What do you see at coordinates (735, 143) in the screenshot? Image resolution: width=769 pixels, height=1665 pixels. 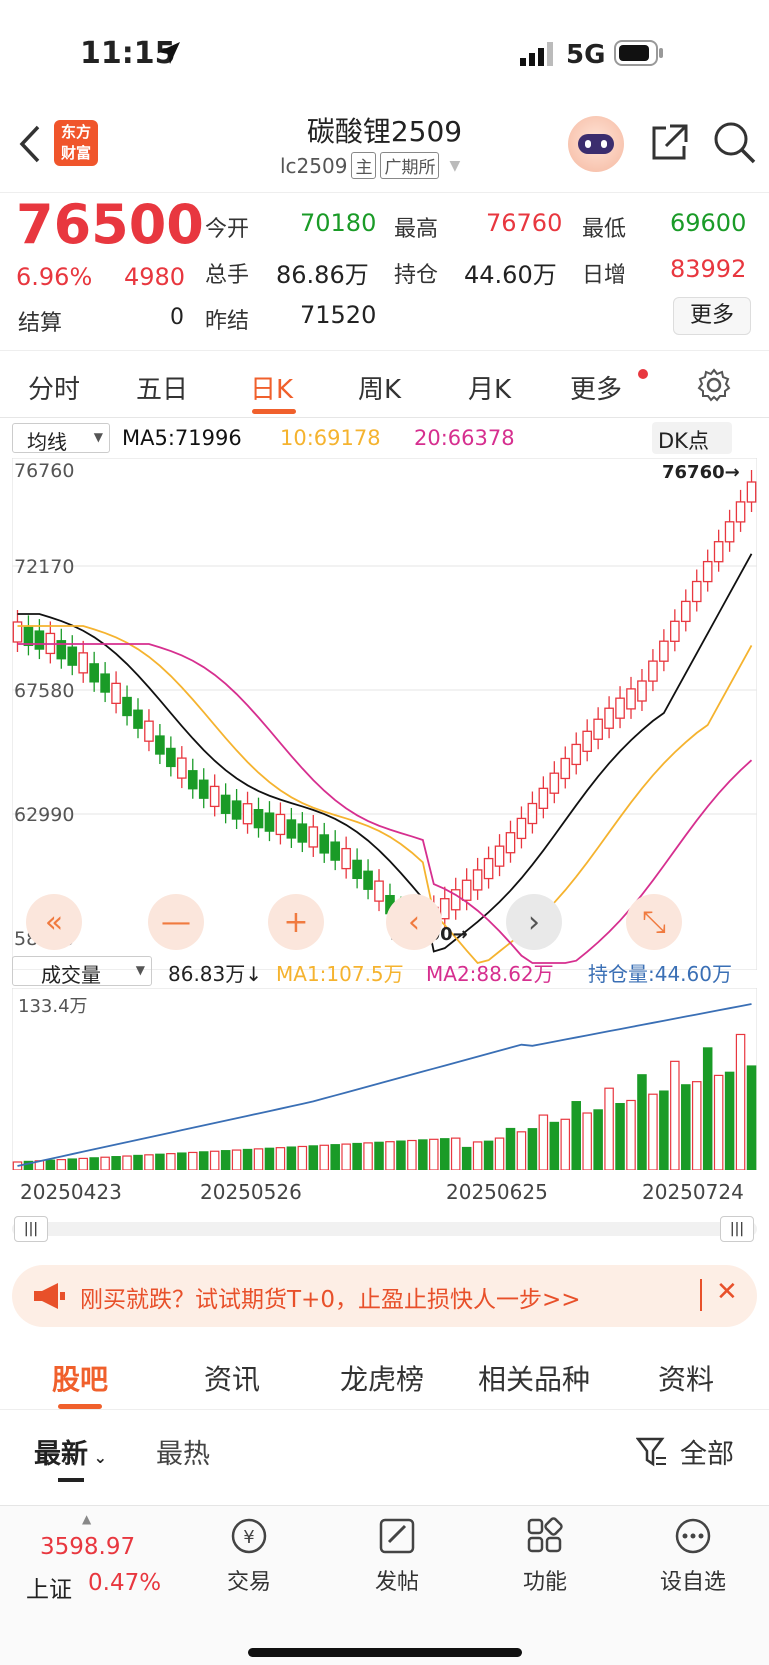 I see `search-icon` at bounding box center [735, 143].